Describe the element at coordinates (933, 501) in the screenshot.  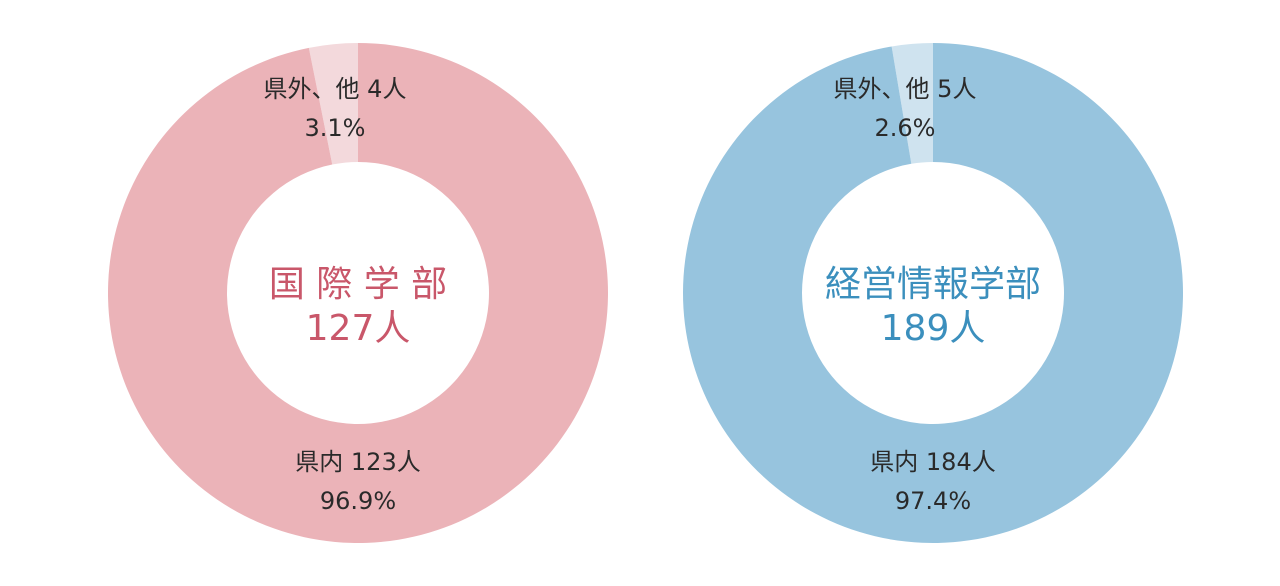
I see `slice-percent-inside: 97.4%` at that location.